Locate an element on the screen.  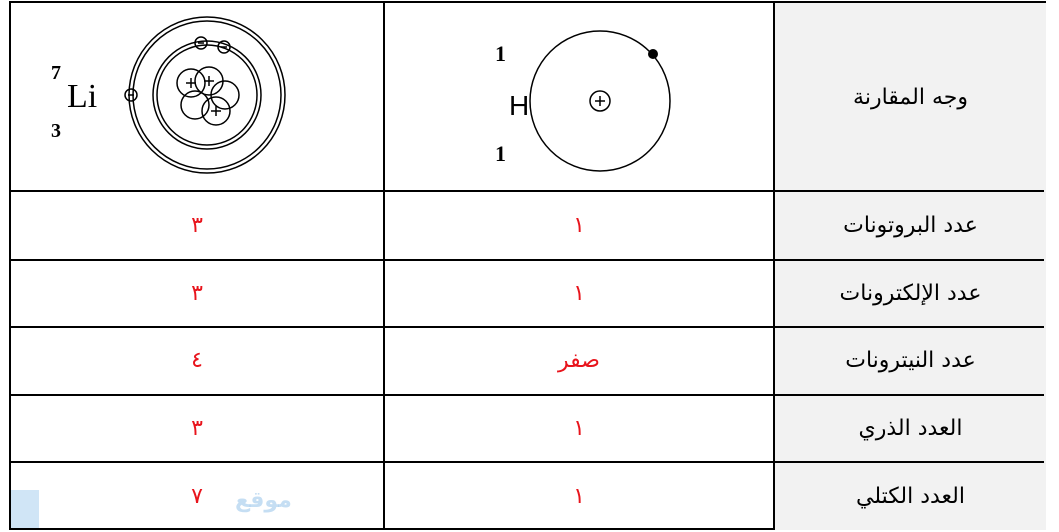
atomic-number: 1 is located at coordinates (500, 153).